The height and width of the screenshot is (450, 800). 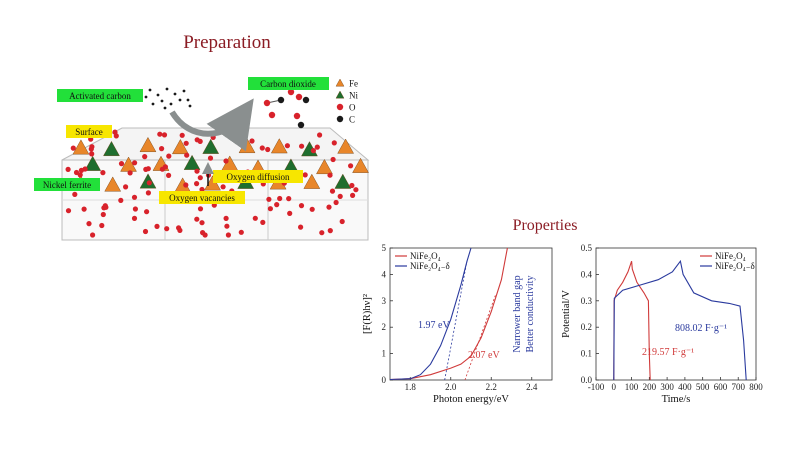 I want to click on x-tick-label: 700, so click(x=738, y=387).